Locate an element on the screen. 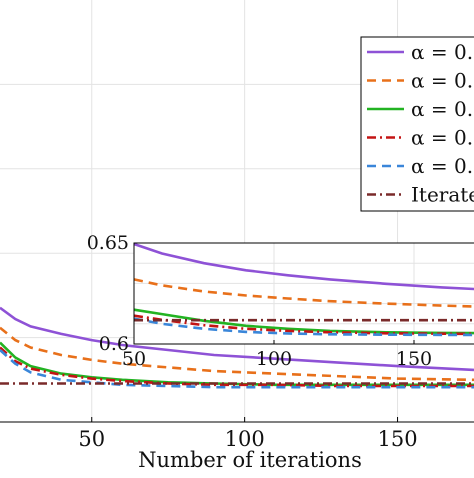 The height and width of the screenshot is (478, 474). legend: α = 0. α = 0. α = 0. α = 0. α = 0. Iterate is located at coordinates (417, 124).